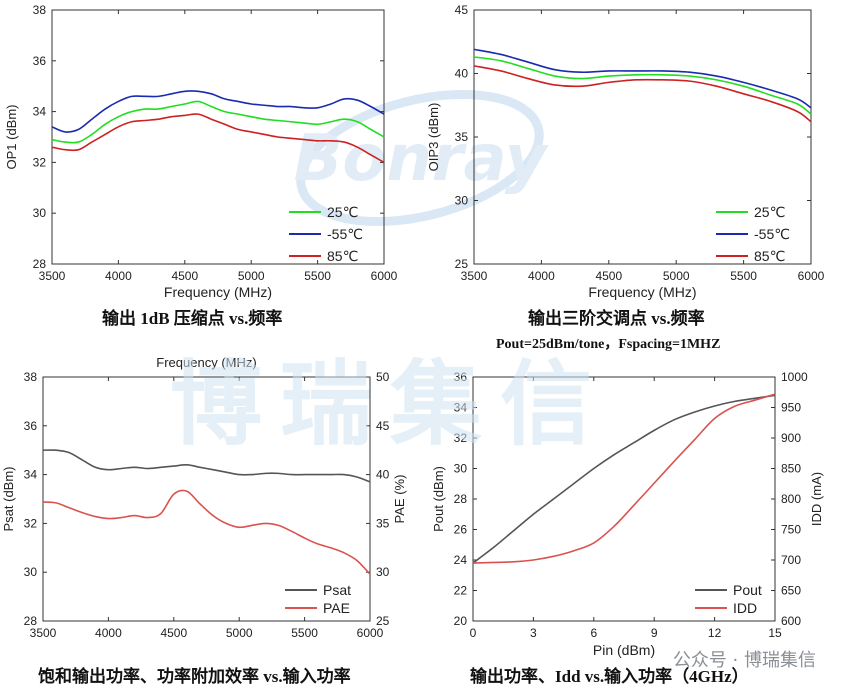 The width and height of the screenshot is (844, 692). I want to click on y2-tick-label: 1000, so click(794, 377).